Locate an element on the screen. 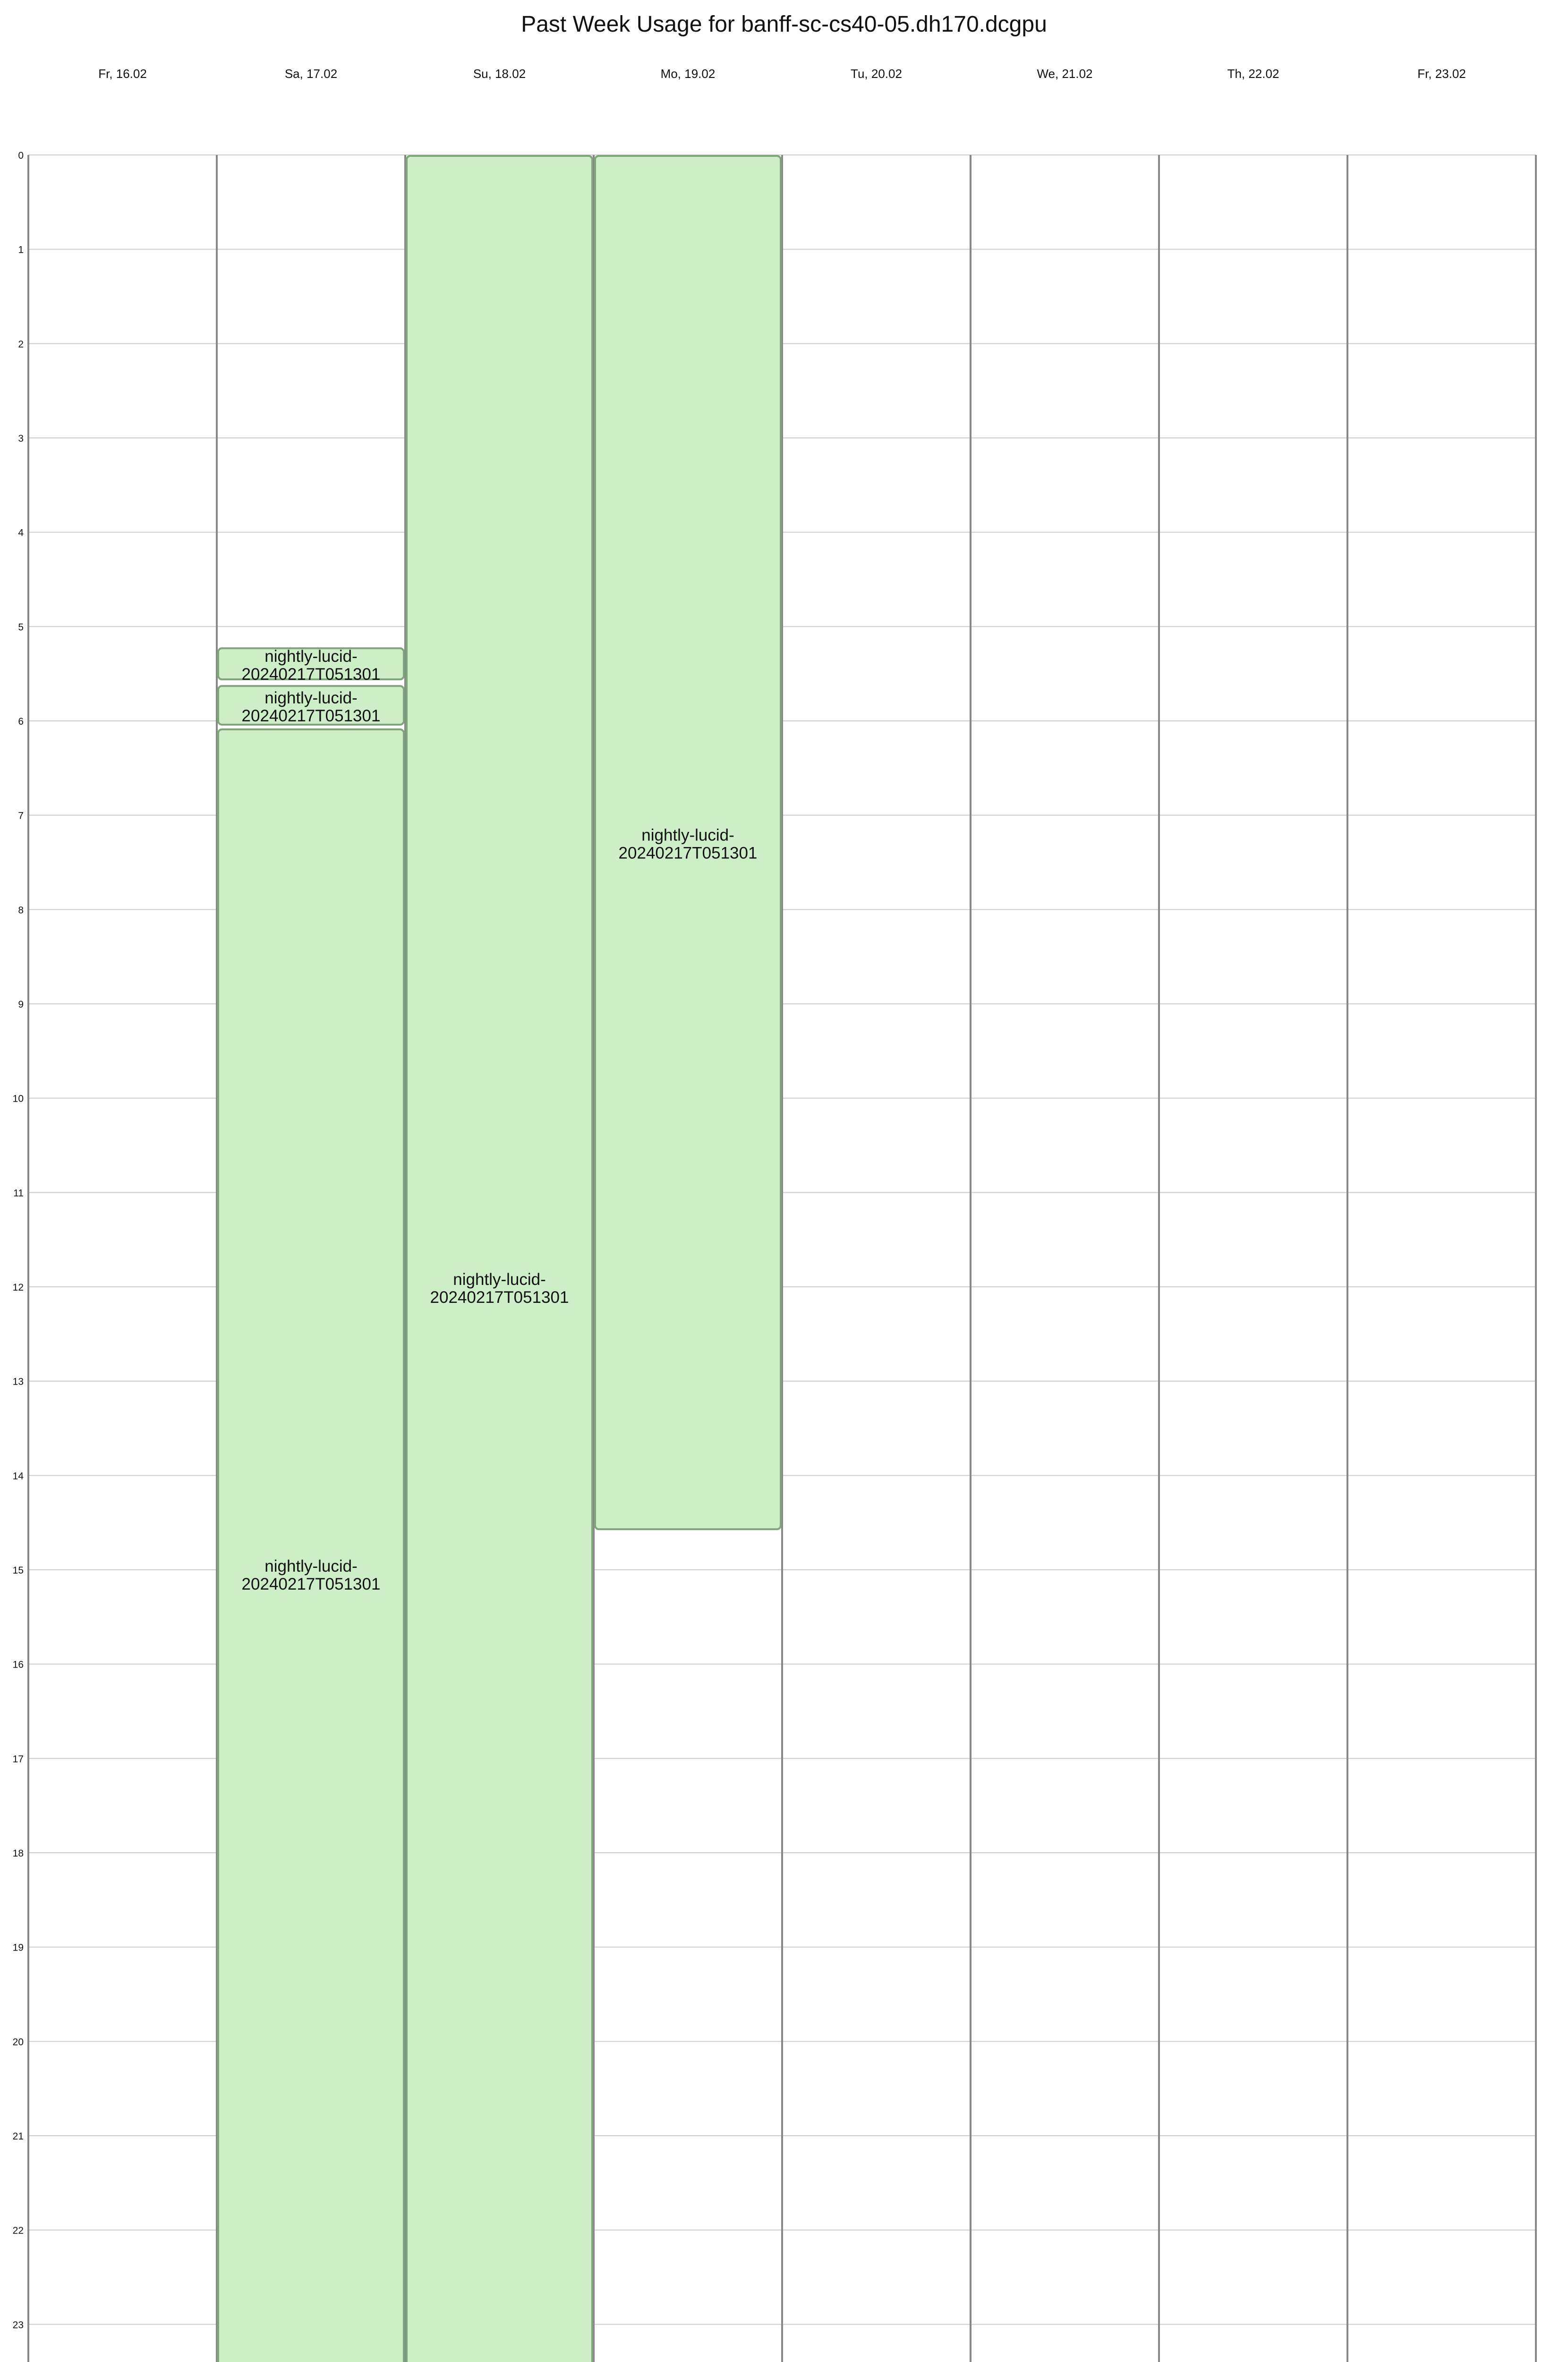 This screenshot has height=2362, width=1568. day-label: Su, 18.02 is located at coordinates (499, 74).